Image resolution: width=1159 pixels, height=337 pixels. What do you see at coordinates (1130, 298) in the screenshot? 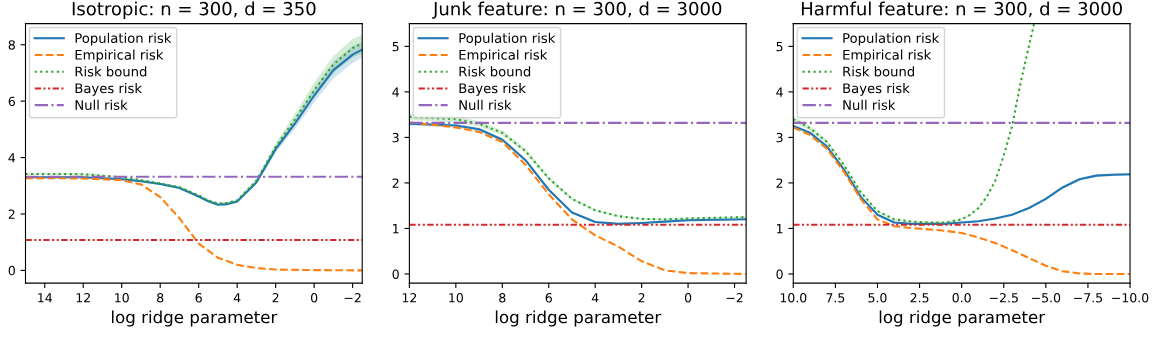
I see `x-tick-label: −10.0` at bounding box center [1130, 298].